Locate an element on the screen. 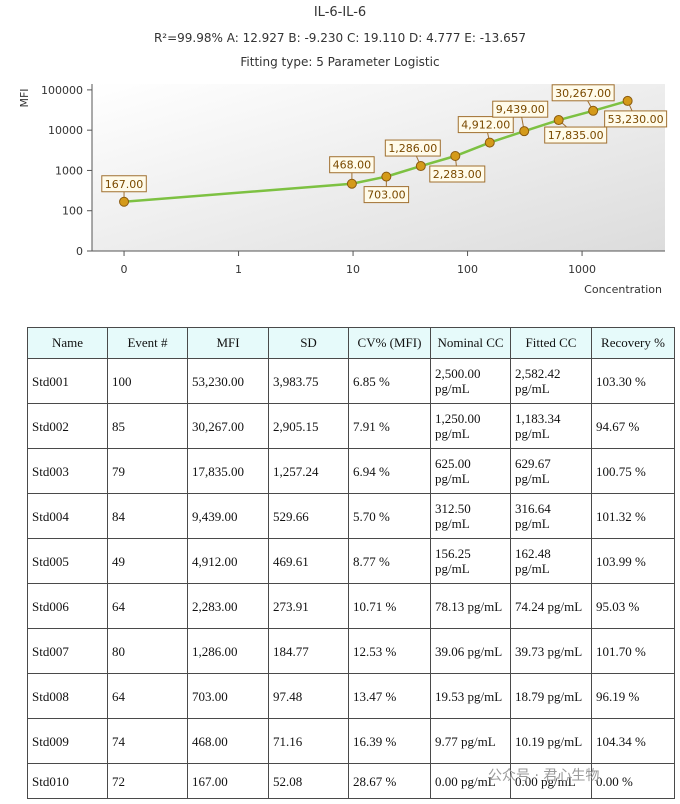 This screenshot has width=680, height=804. table-cell: 30,267.00 is located at coordinates (228, 426).